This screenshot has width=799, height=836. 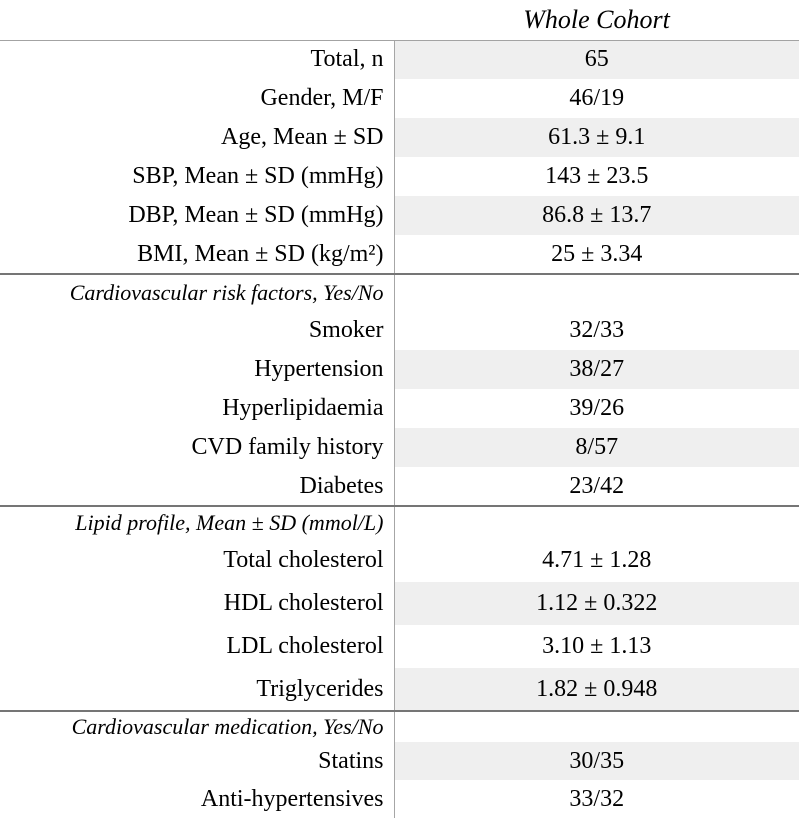 I want to click on row-label: CVD family history, so click(x=287, y=447).